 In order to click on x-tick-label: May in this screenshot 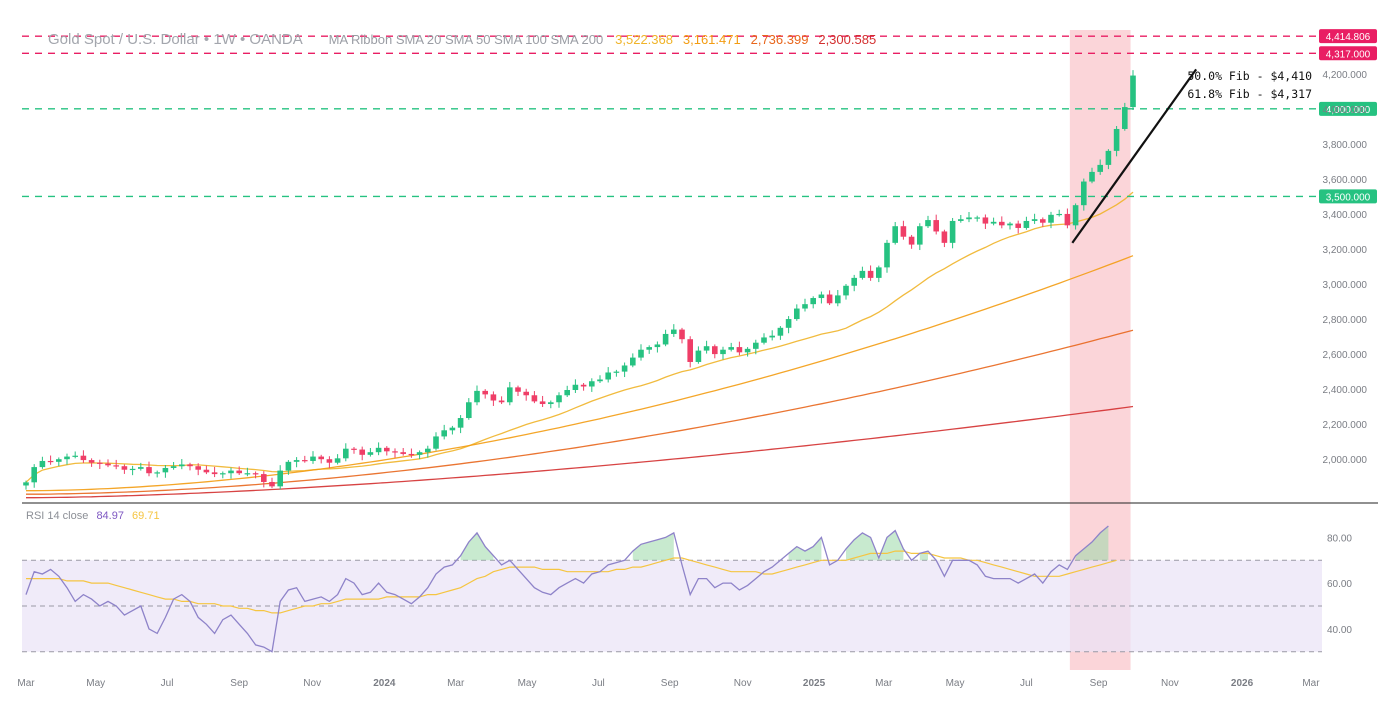, I will do `click(955, 683)`.